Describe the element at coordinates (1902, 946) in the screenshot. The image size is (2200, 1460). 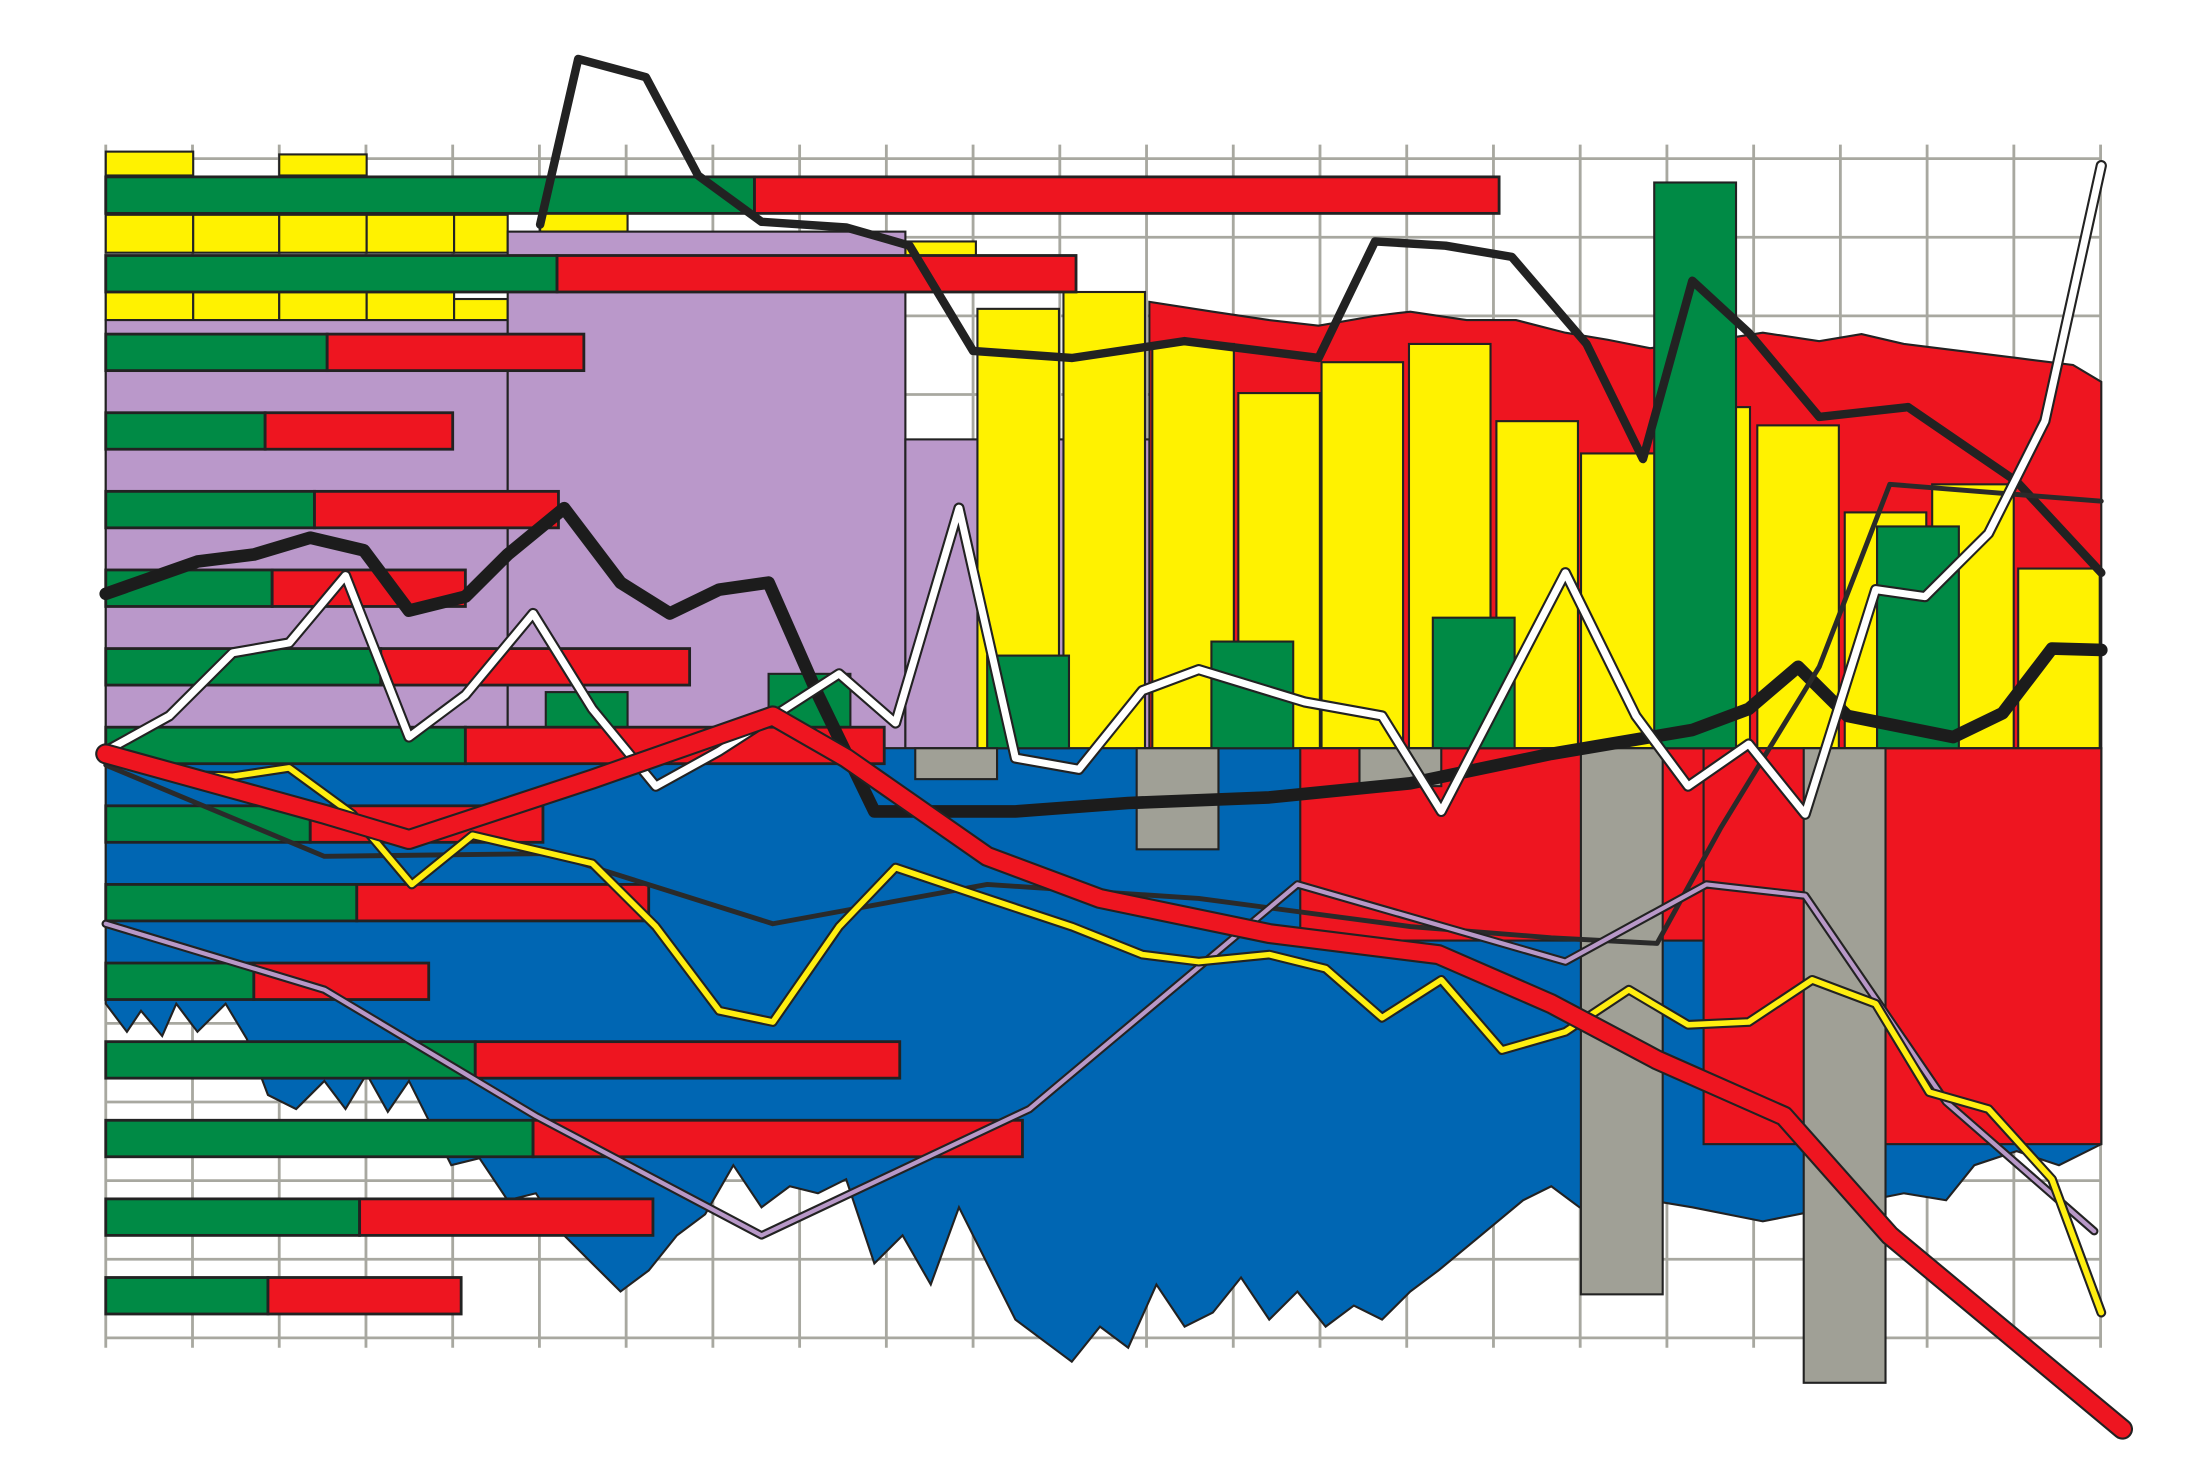
I see `histogram-bar` at that location.